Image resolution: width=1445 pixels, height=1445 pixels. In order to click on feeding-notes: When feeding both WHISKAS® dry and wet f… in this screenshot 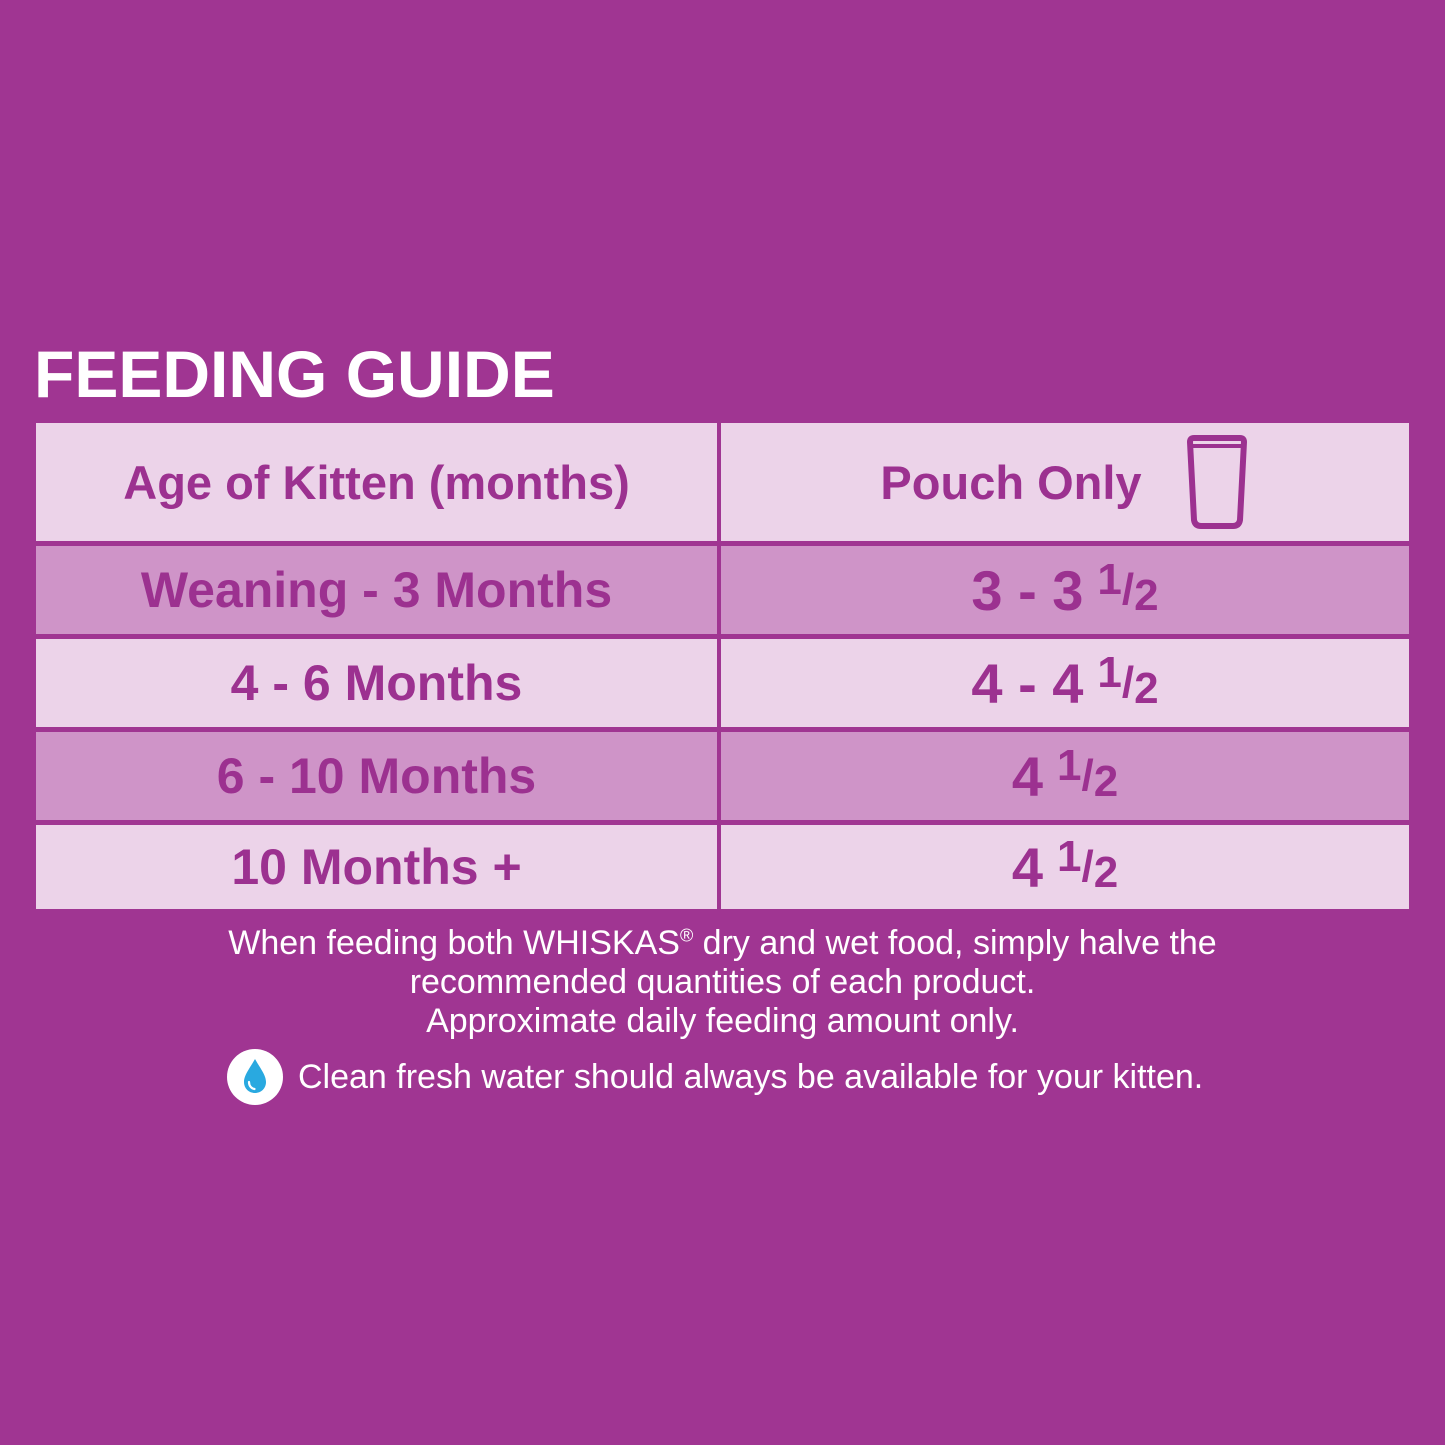, I will do `click(722, 982)`.